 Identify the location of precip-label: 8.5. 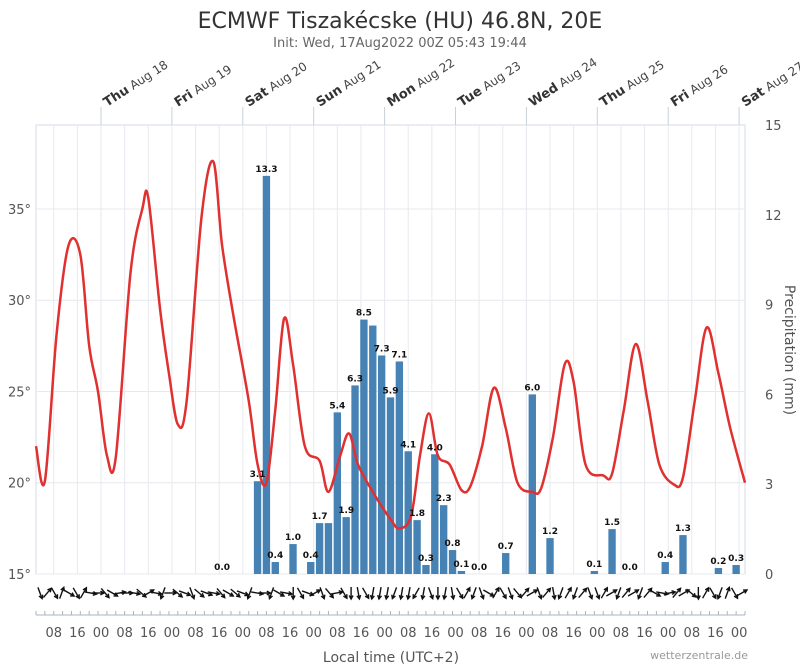
(364, 314).